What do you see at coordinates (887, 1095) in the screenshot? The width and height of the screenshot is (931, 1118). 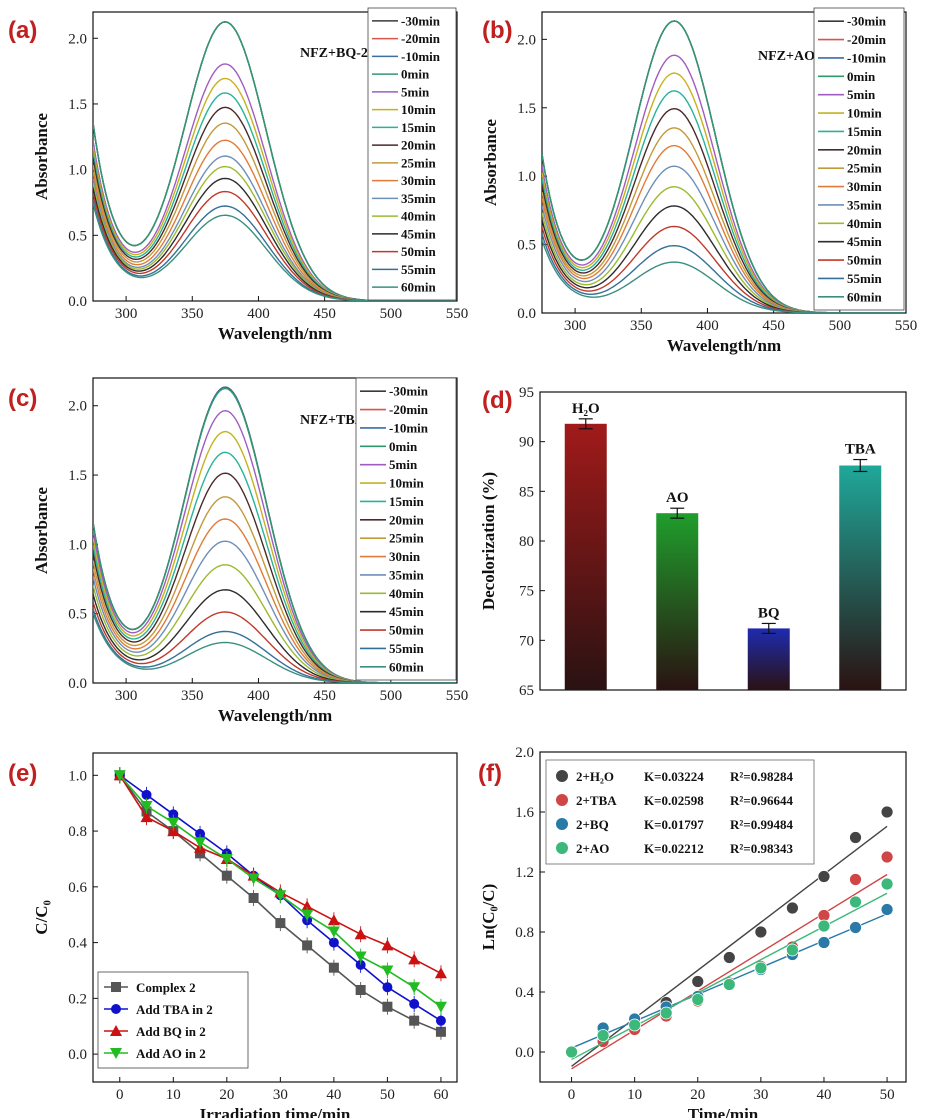 I see `x-tick-label: 50` at bounding box center [887, 1095].